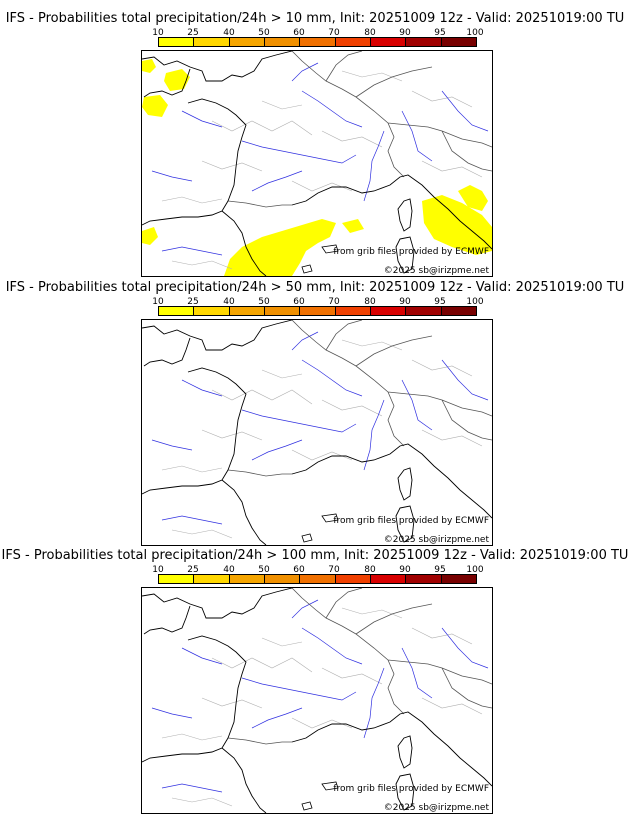 The width and height of the screenshot is (630, 828). What do you see at coordinates (229, 570) in the screenshot?
I see `scale-tick: 40` at bounding box center [229, 570].